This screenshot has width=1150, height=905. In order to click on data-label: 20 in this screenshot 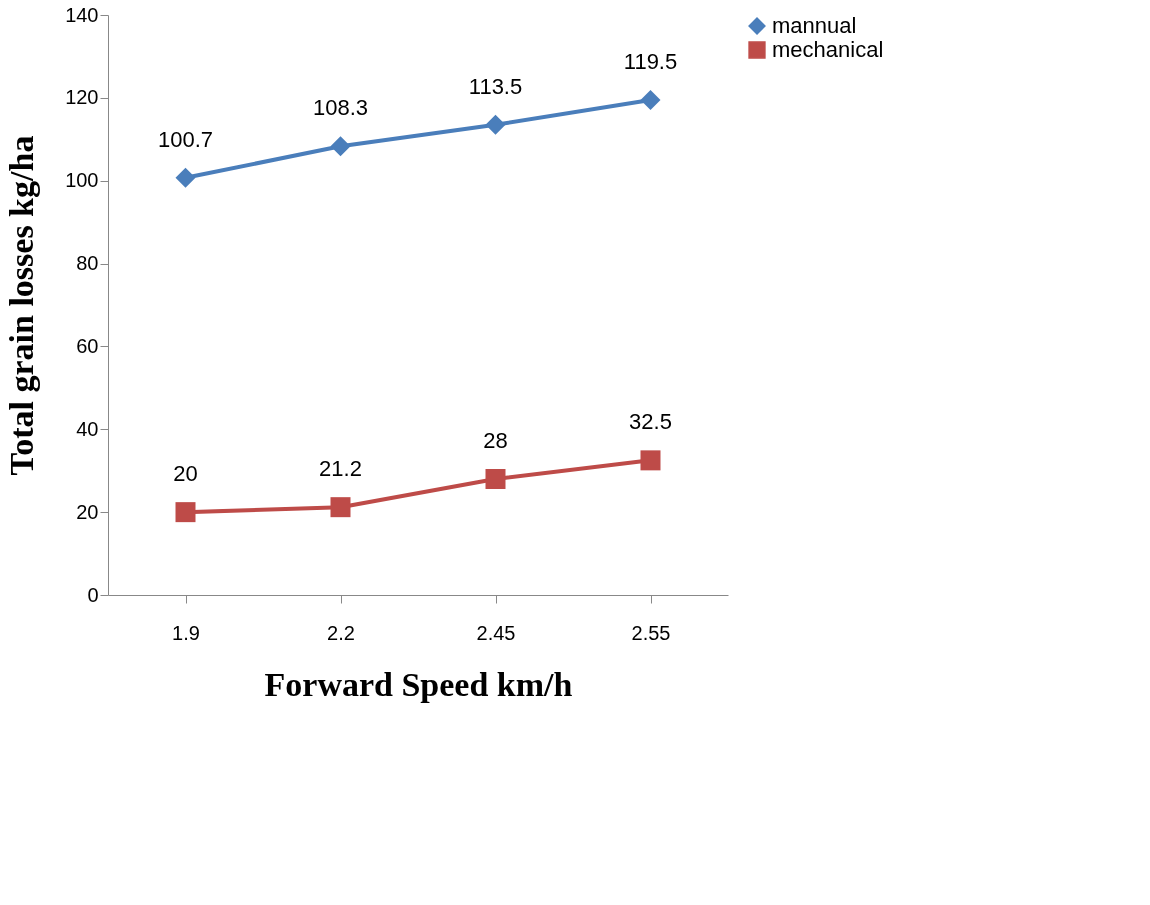, I will do `click(185, 474)`.